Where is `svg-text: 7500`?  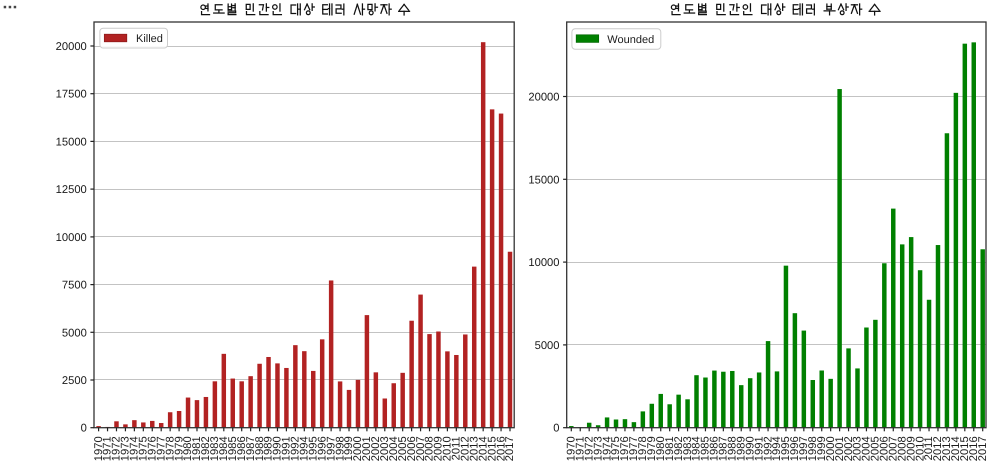 svg-text: 7500 is located at coordinates (74, 286).